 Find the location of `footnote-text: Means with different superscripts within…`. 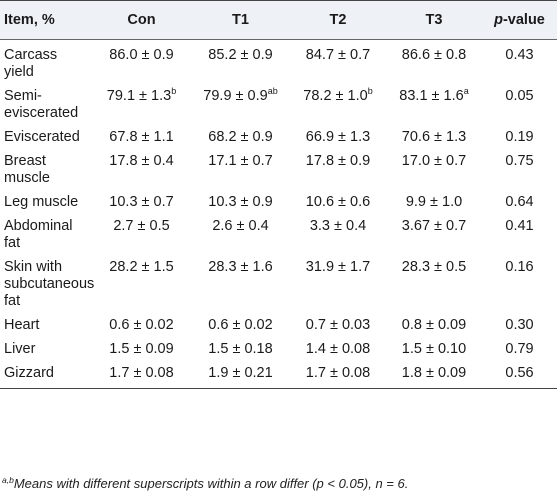

footnote-text: Means with different superscripts within… is located at coordinates (211, 483).